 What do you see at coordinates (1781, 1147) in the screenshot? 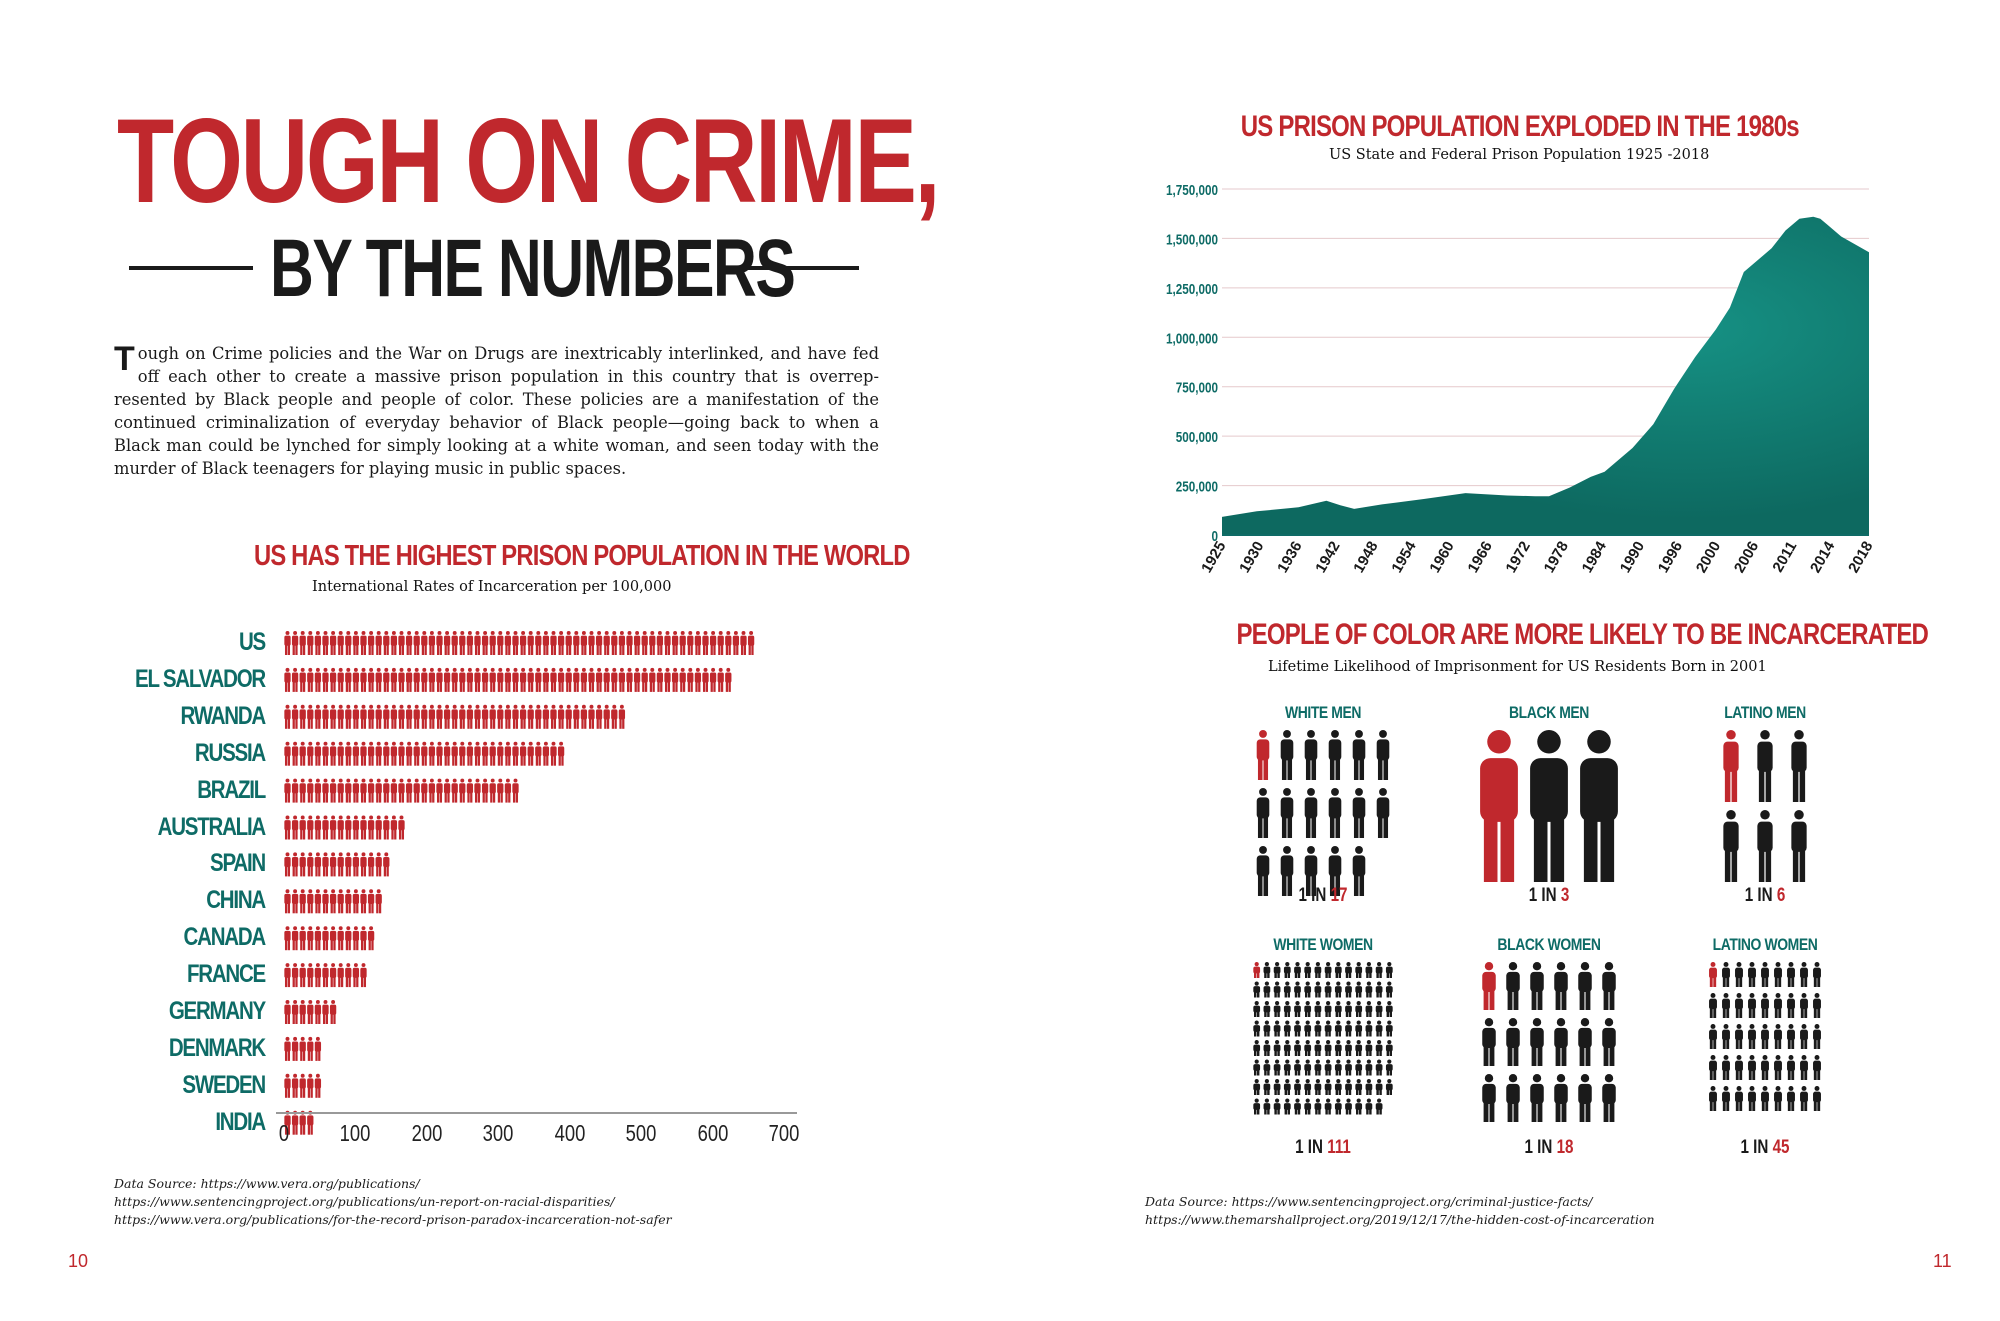
I see `pictogram-ratio-number: 45` at bounding box center [1781, 1147].